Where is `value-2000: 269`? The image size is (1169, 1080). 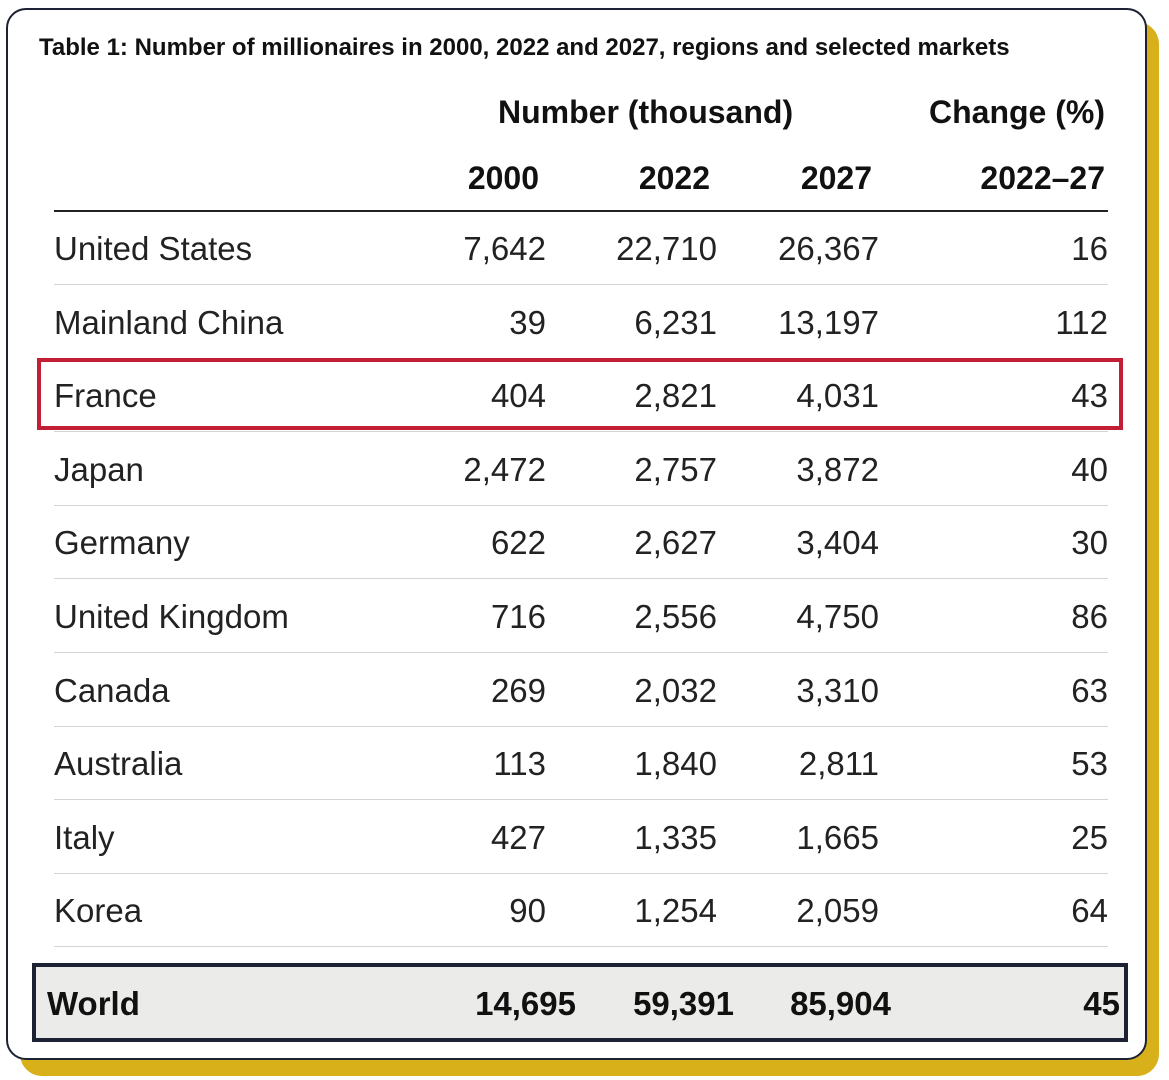
value-2000: 269 is located at coordinates (518, 690).